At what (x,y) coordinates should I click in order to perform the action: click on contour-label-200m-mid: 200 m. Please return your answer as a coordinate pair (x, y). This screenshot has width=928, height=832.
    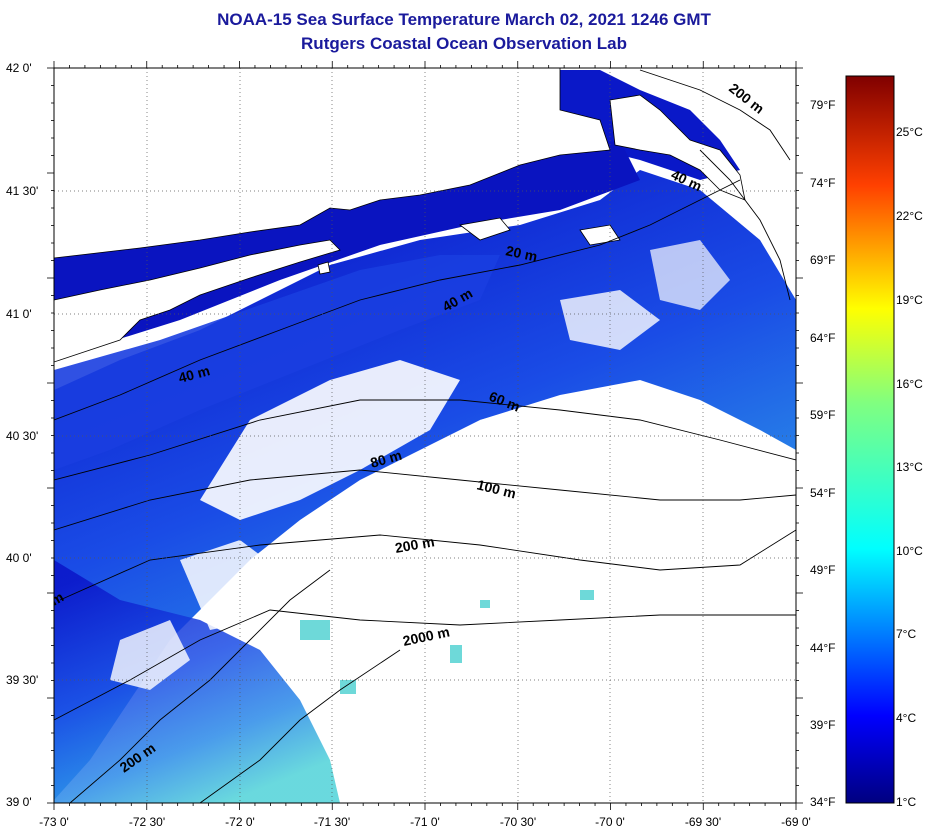
    Looking at the image, I should click on (415, 544).